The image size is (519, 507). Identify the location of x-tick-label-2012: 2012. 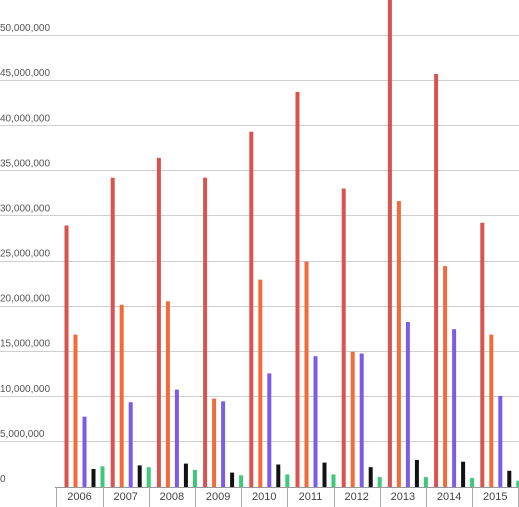
(356, 497).